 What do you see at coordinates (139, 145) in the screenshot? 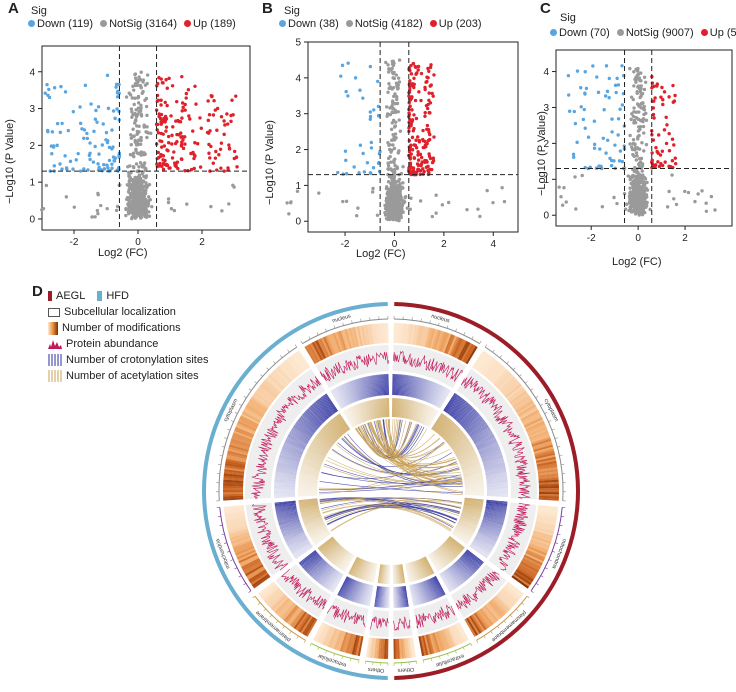
I see `points` at bounding box center [139, 145].